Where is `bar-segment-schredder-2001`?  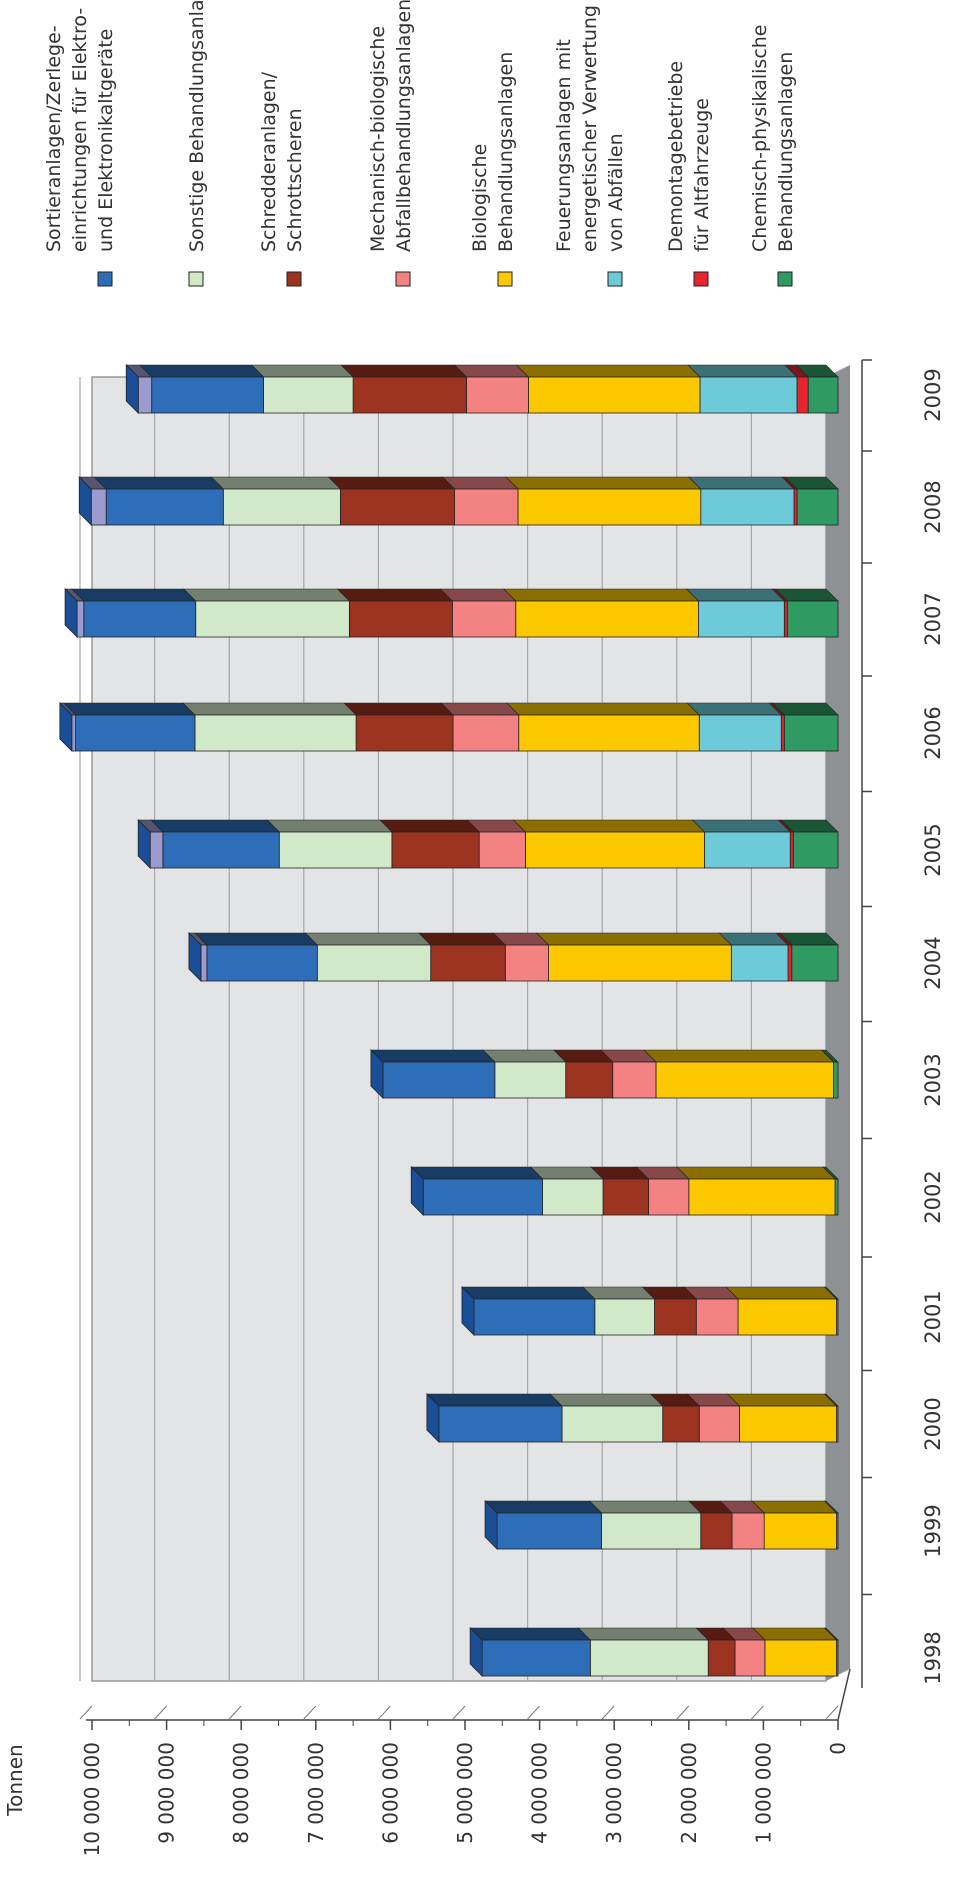 bar-segment-schredder-2001 is located at coordinates (669, 1311).